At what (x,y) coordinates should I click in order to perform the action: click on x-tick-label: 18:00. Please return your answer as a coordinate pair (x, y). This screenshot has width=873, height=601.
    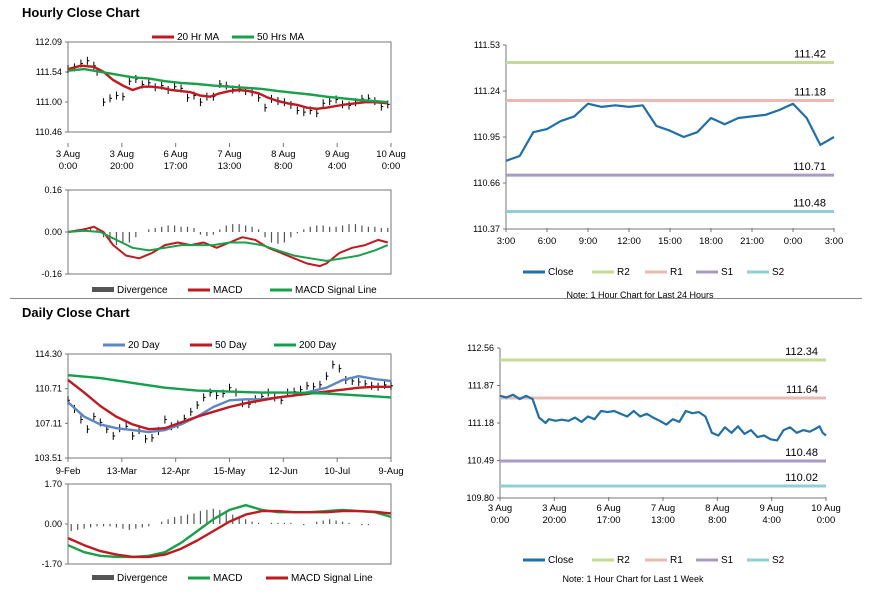
    Looking at the image, I should click on (711, 241).